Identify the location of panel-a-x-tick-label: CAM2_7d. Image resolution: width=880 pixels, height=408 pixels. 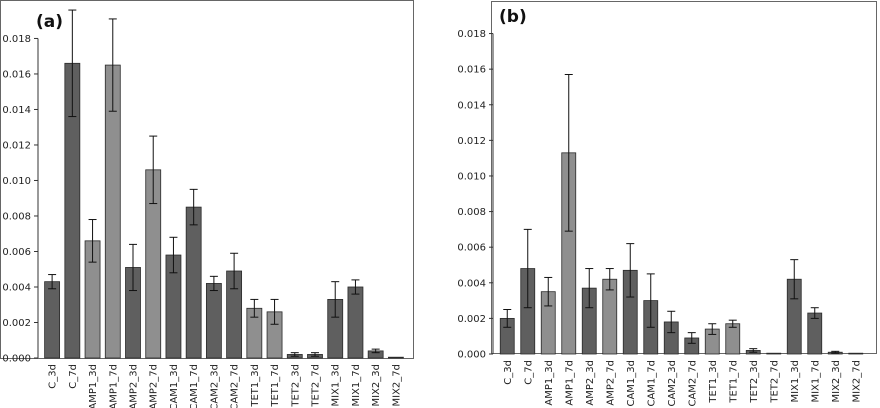
(235, 386).